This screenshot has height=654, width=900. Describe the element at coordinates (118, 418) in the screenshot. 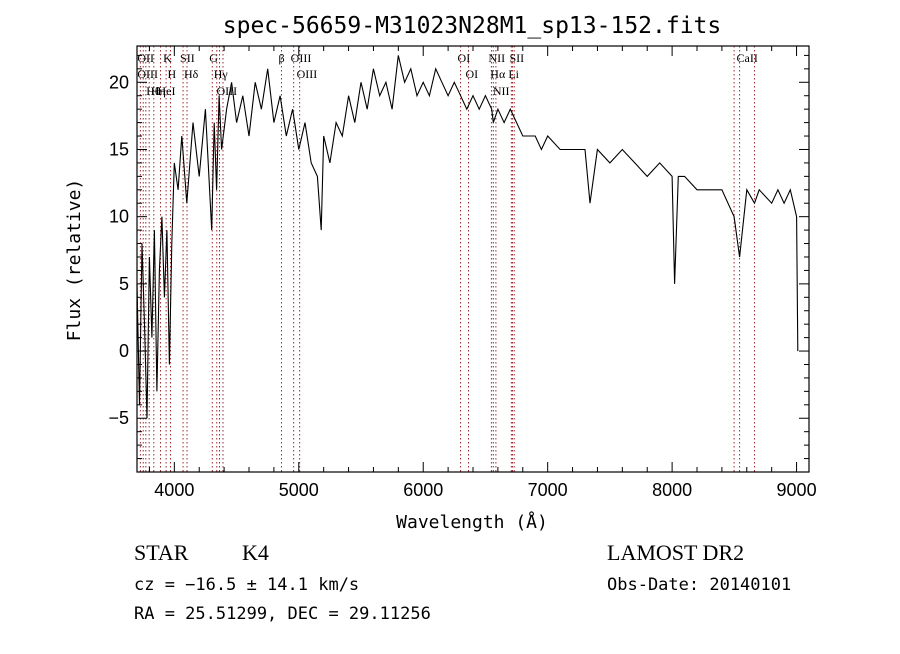

I see `y-tick-label: −5` at that location.